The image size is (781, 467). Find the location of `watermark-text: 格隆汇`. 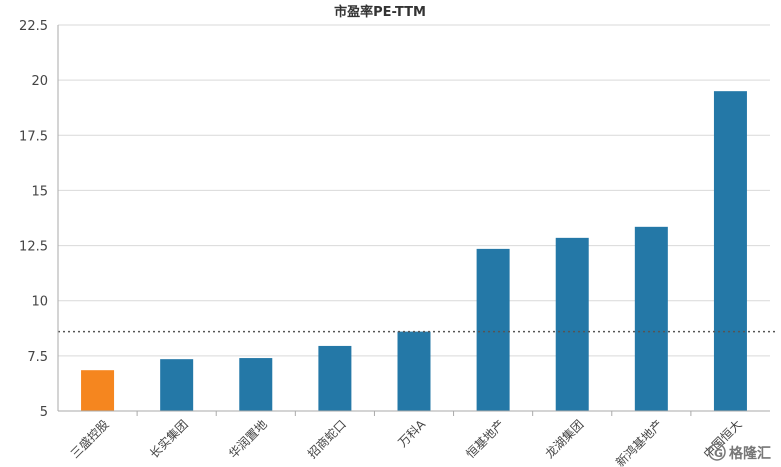

watermark-text: 格隆汇 is located at coordinates (750, 453).